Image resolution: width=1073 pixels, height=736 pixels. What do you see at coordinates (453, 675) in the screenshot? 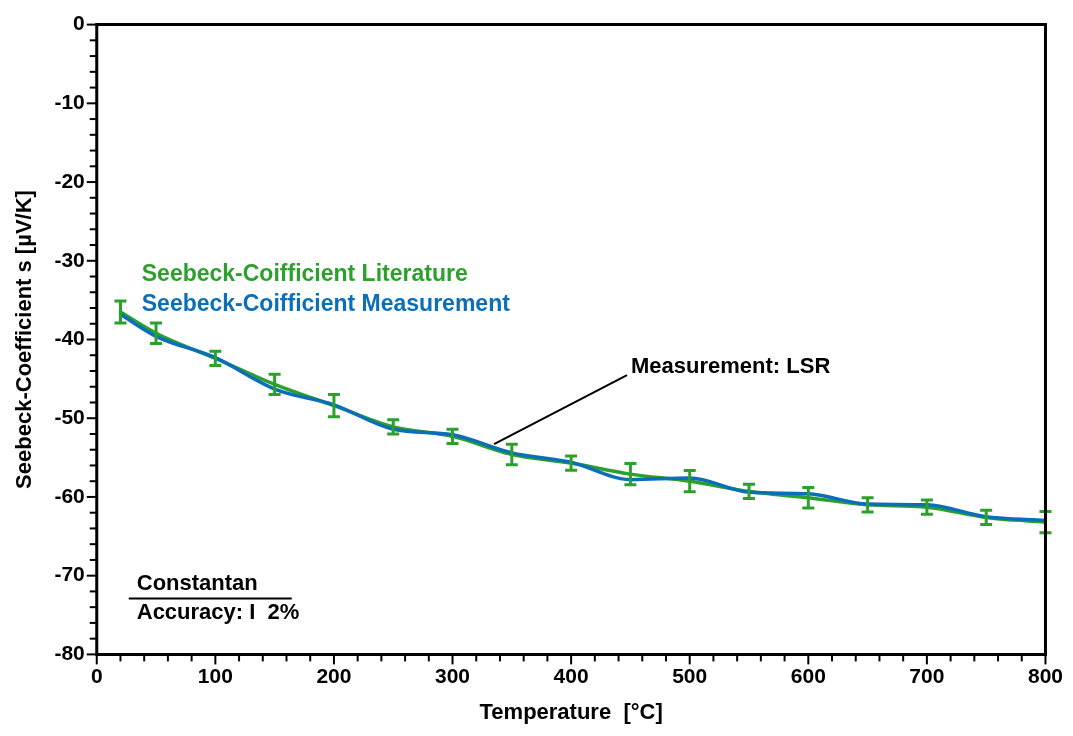
I see `x-tick-label: 300` at bounding box center [453, 675].